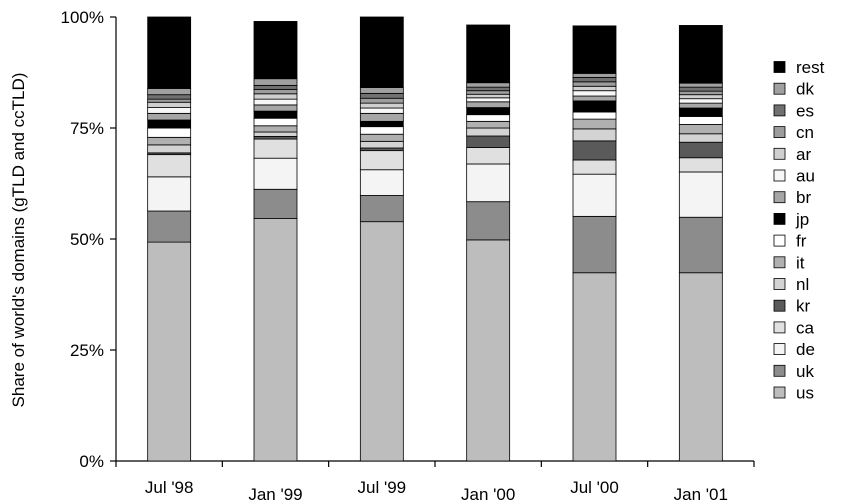  Describe the element at coordinates (793, 89) in the screenshot. I see `legend-item: dk` at that location.